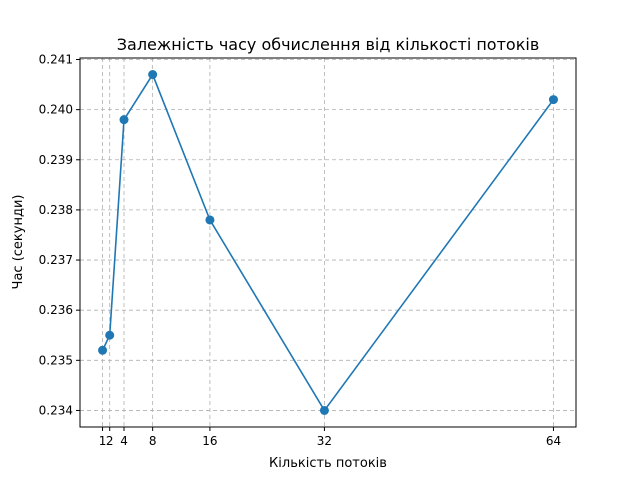  I want to click on x-tick-label: 8, so click(153, 441).